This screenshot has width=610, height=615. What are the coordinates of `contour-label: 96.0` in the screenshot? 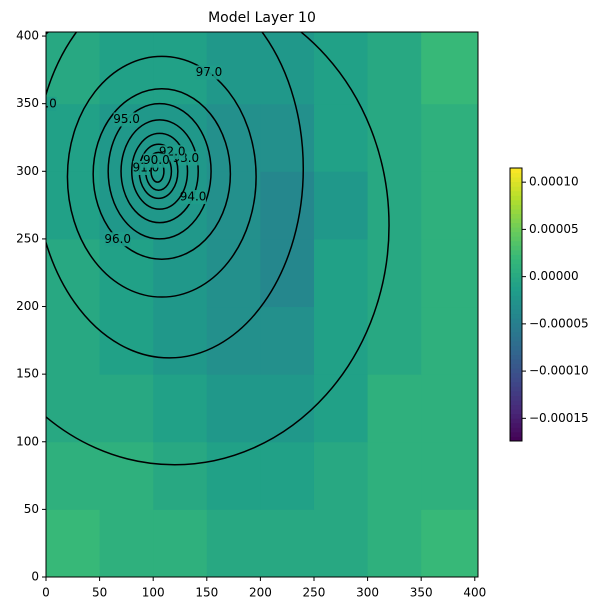 It's located at (117, 239).